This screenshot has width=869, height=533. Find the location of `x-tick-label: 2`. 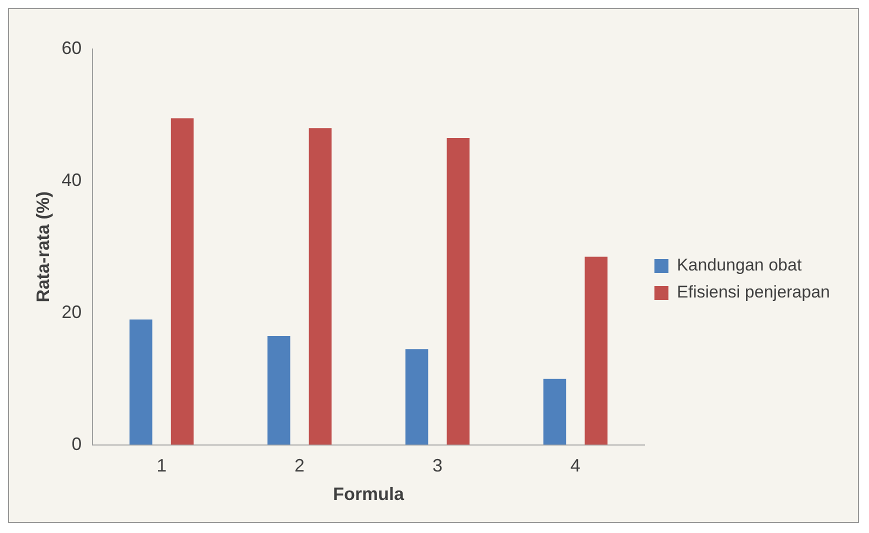

x-tick-label: 2 is located at coordinates (299, 466).